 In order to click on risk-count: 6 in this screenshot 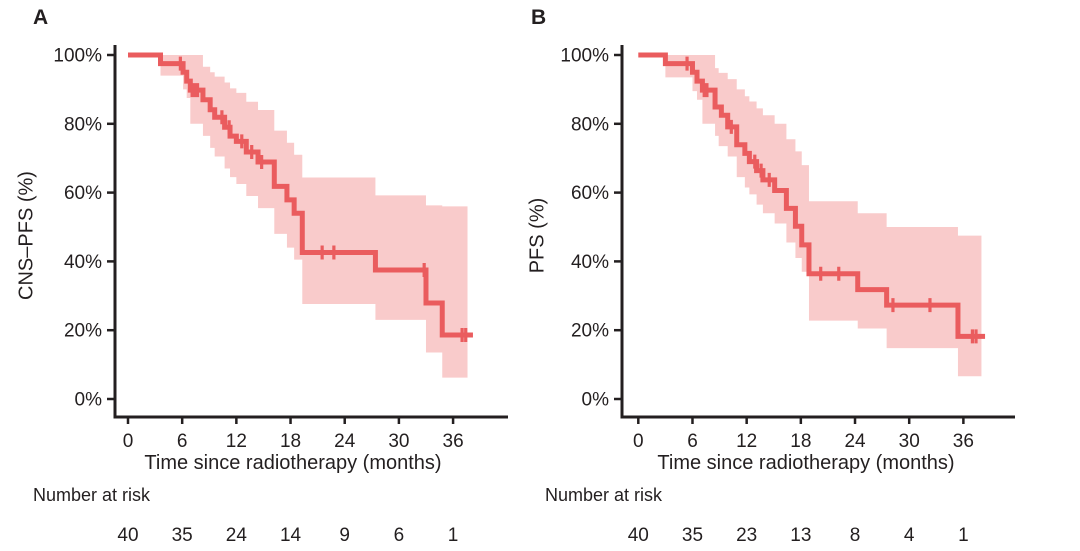, I will do `click(399, 535)`.